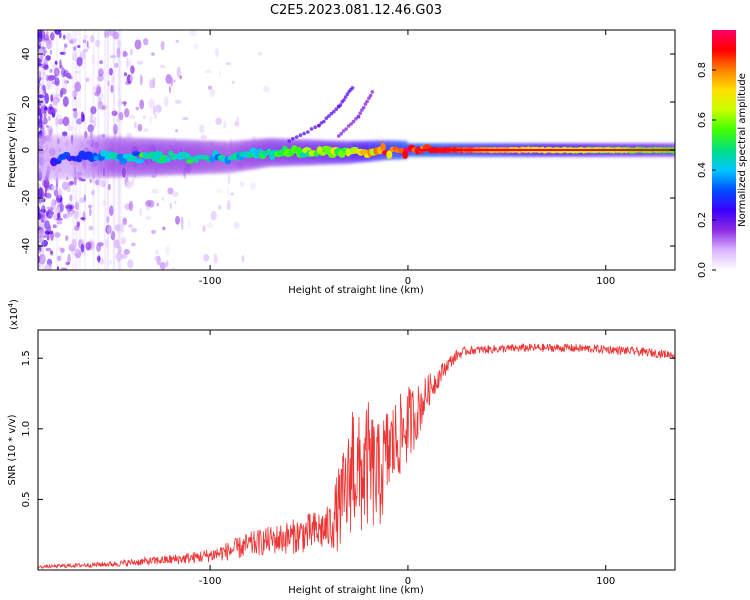 Image resolution: width=750 pixels, height=600 pixels. What do you see at coordinates (702, 270) in the screenshot?
I see `colorbar-tick-label: 0.0` at bounding box center [702, 270].